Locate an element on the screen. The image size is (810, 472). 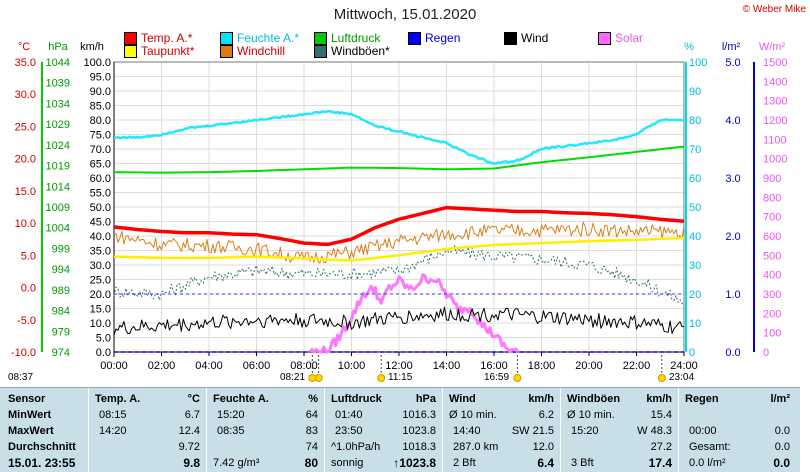
tick-label-solar: 1100 is located at coordinates (775, 140).